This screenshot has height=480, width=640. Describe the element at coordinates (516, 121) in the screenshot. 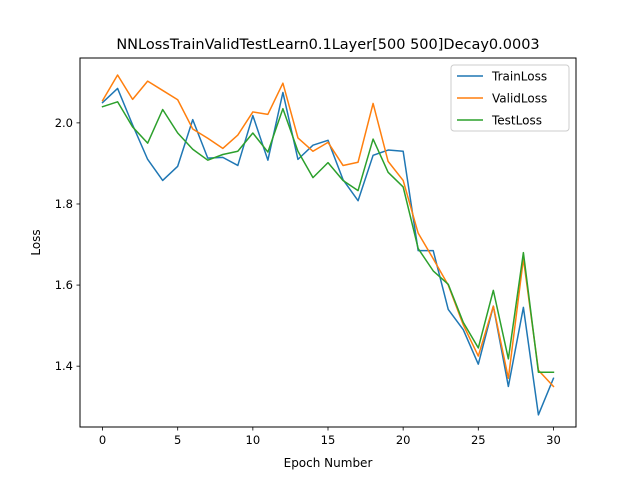

I see `legend-label-testloss: TestLoss` at that location.